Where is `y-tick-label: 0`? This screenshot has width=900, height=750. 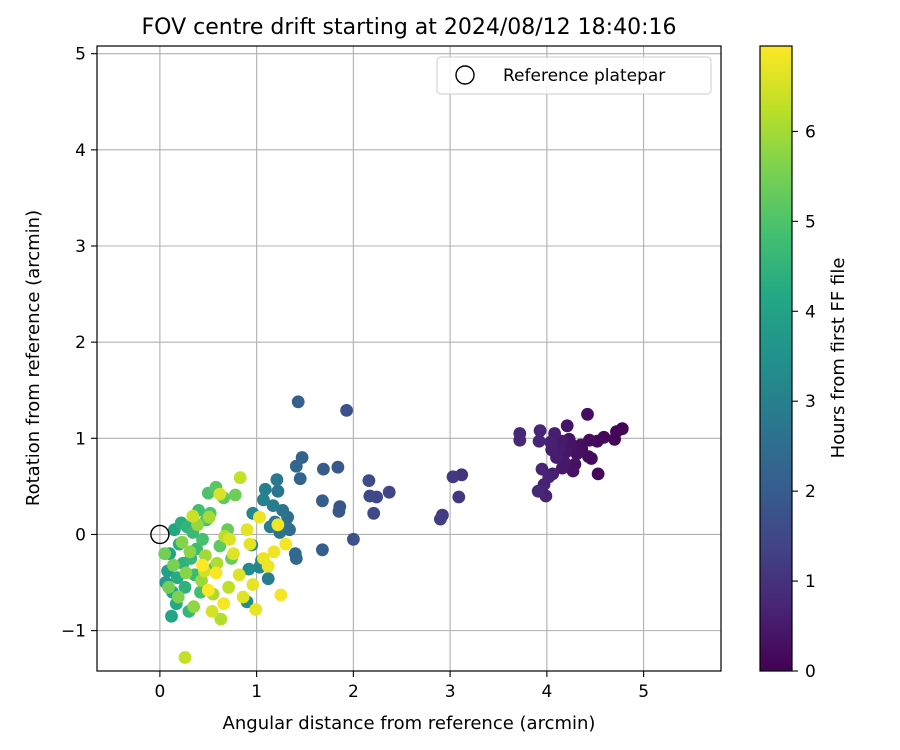 y-tick-label: 0 is located at coordinates (80, 535).